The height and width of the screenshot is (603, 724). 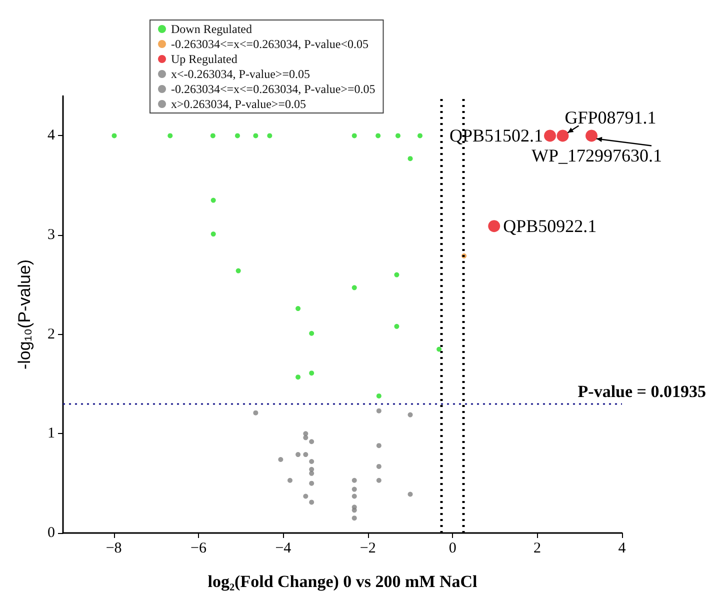 What do you see at coordinates (343, 581) in the screenshot?
I see `x-axis-title: log₂(Fold Change) 0 vs 200 mM NaCl` at bounding box center [343, 581].